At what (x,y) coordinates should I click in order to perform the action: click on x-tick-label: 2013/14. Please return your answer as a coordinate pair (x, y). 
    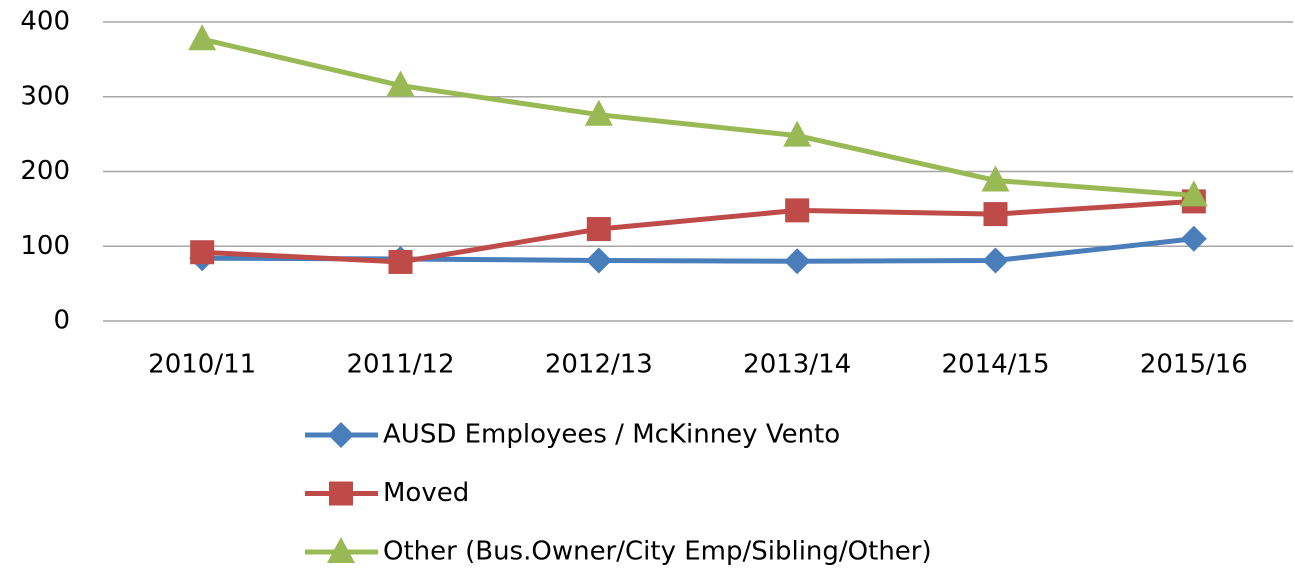
    Looking at the image, I should click on (797, 365).